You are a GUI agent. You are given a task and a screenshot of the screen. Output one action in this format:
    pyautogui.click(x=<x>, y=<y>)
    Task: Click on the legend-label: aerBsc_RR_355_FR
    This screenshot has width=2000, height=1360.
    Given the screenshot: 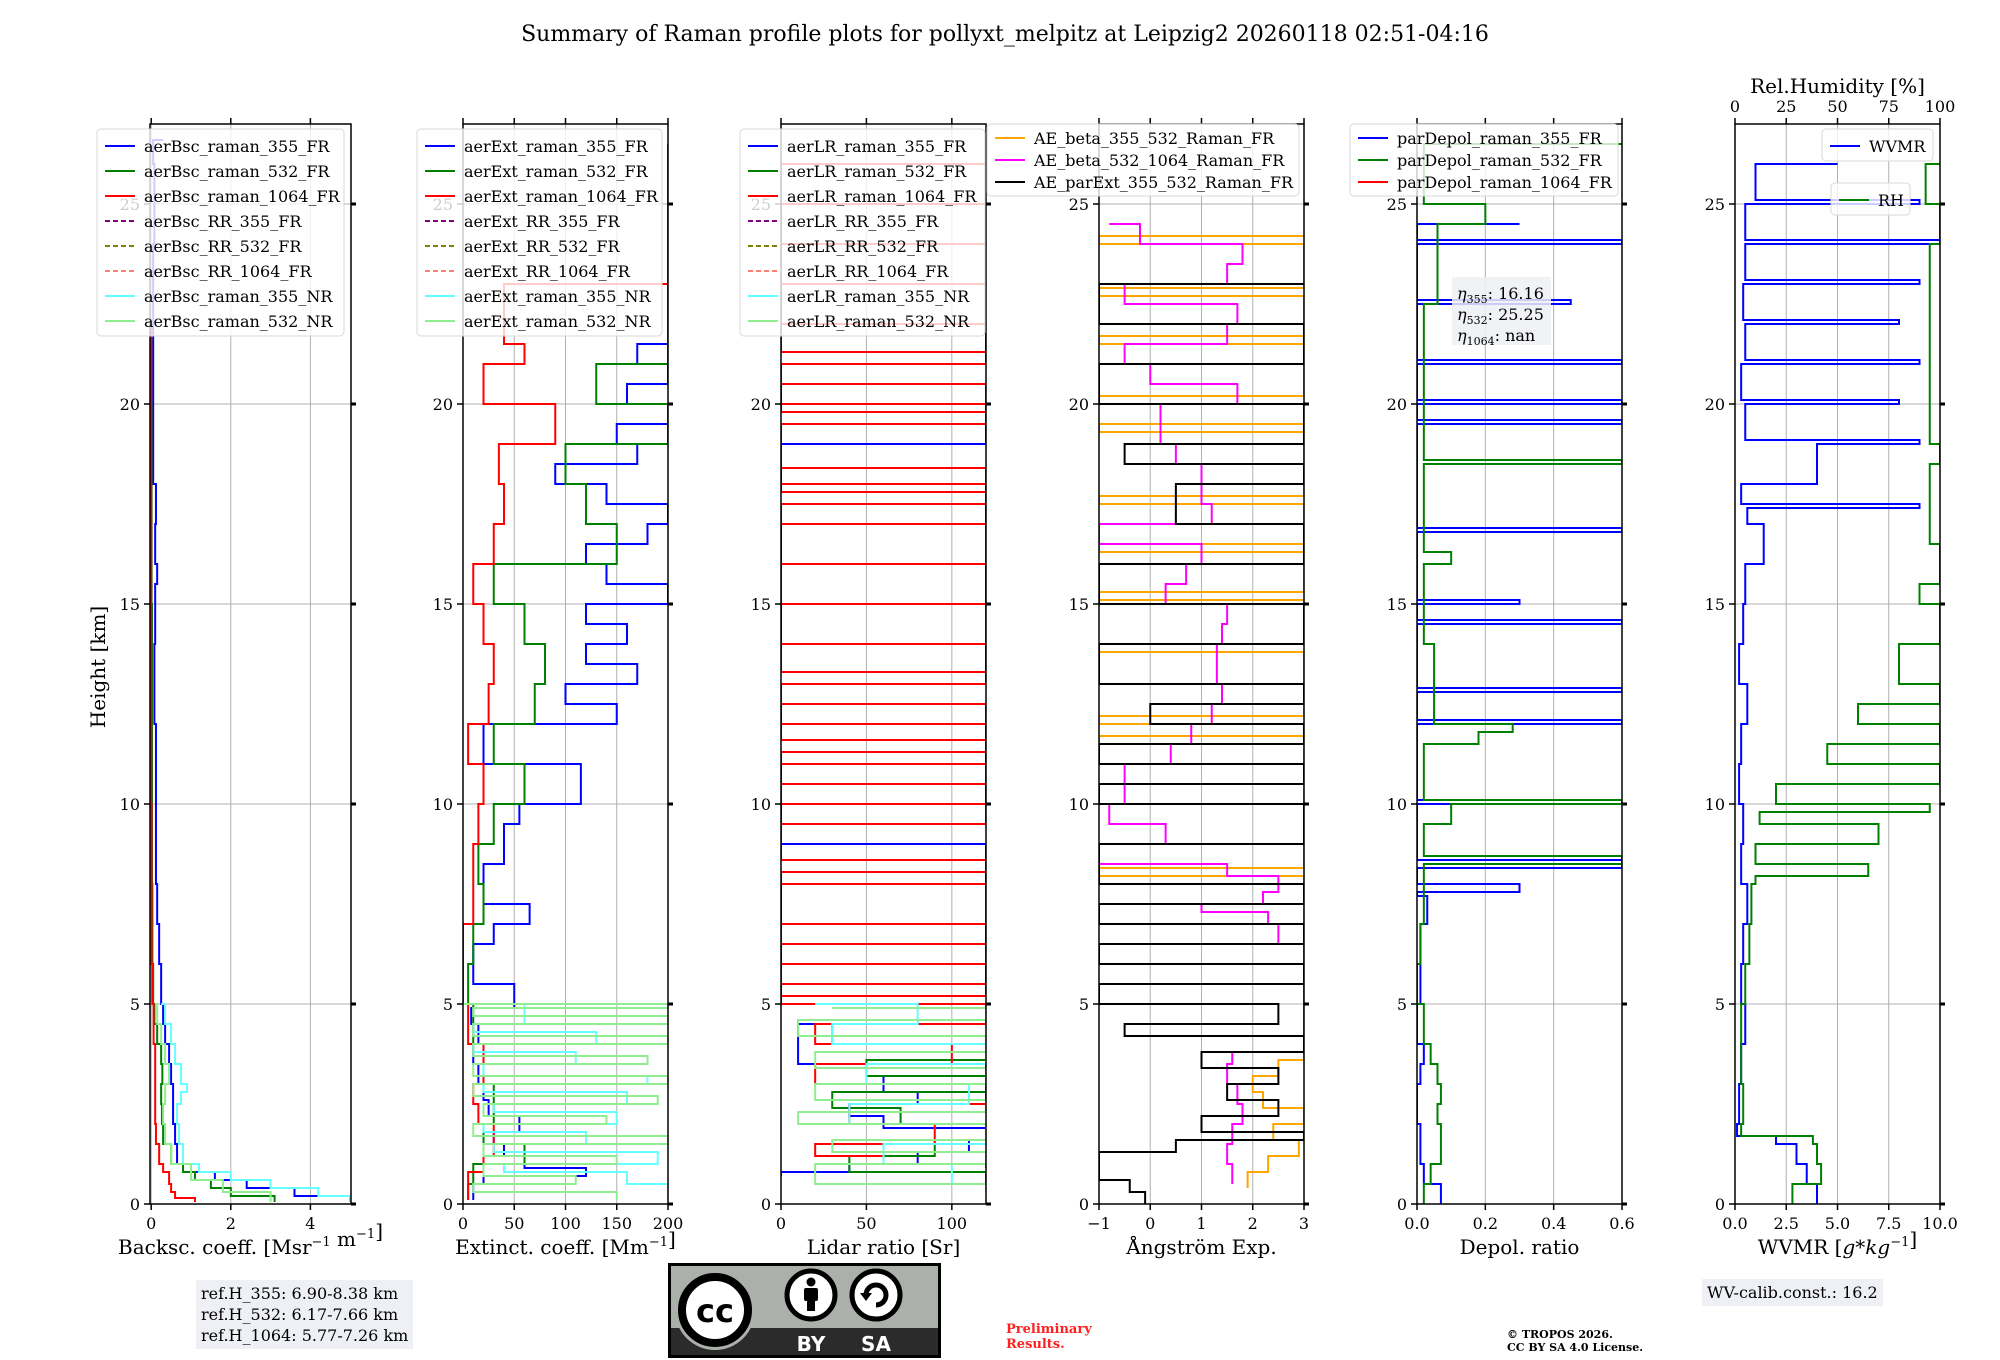 What is the action you would take?
    pyautogui.click(x=223, y=221)
    